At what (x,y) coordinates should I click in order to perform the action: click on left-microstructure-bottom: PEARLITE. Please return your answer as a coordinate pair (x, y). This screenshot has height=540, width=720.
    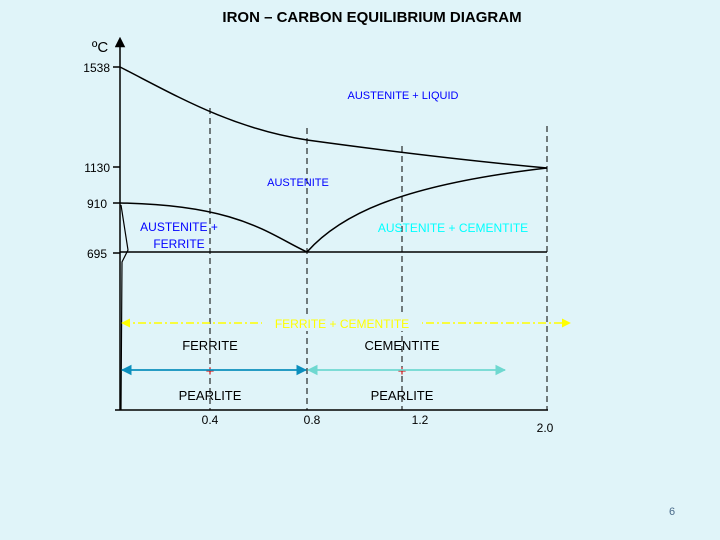
    Looking at the image, I should click on (210, 395).